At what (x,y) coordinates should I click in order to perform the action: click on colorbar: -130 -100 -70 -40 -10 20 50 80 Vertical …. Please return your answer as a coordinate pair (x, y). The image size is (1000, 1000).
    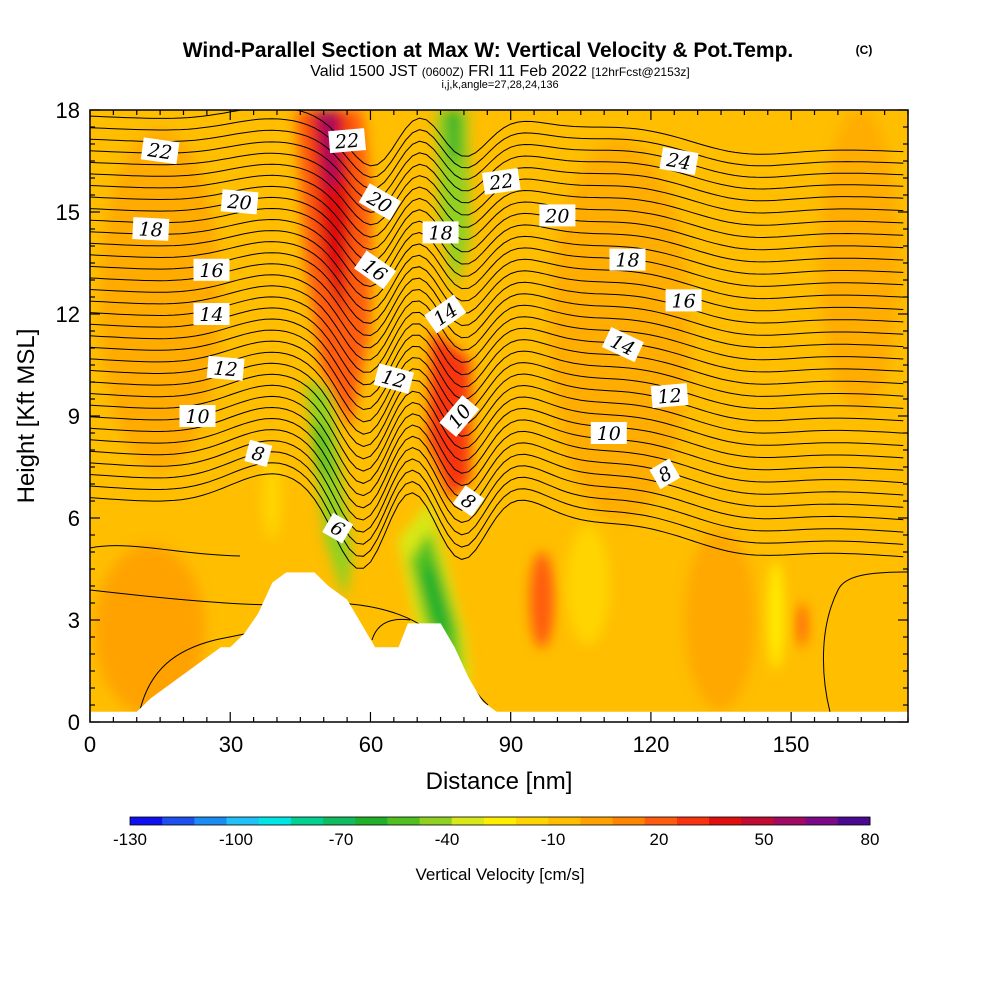
    Looking at the image, I should click on (496, 850).